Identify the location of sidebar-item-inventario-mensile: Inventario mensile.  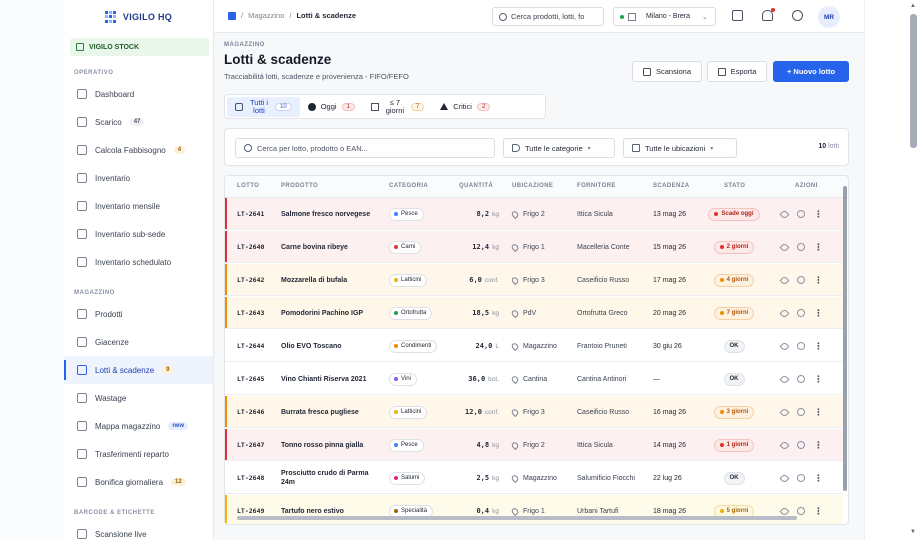
(138, 206).